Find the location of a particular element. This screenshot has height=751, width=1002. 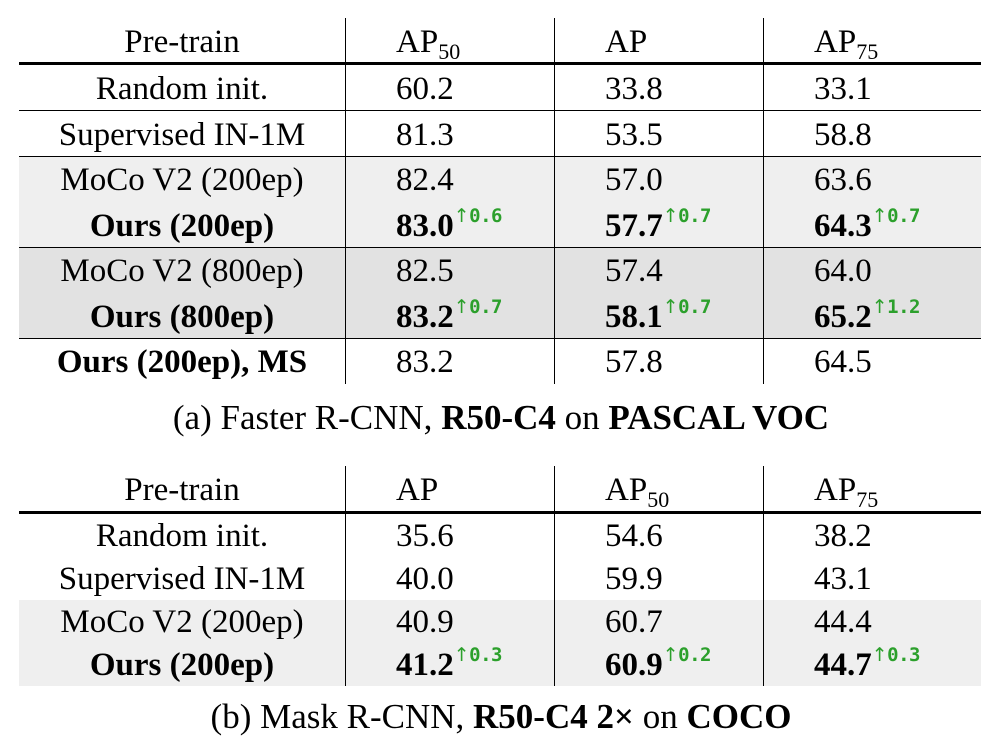

cell-value: 57.7↑0.7 is located at coordinates (659, 224).